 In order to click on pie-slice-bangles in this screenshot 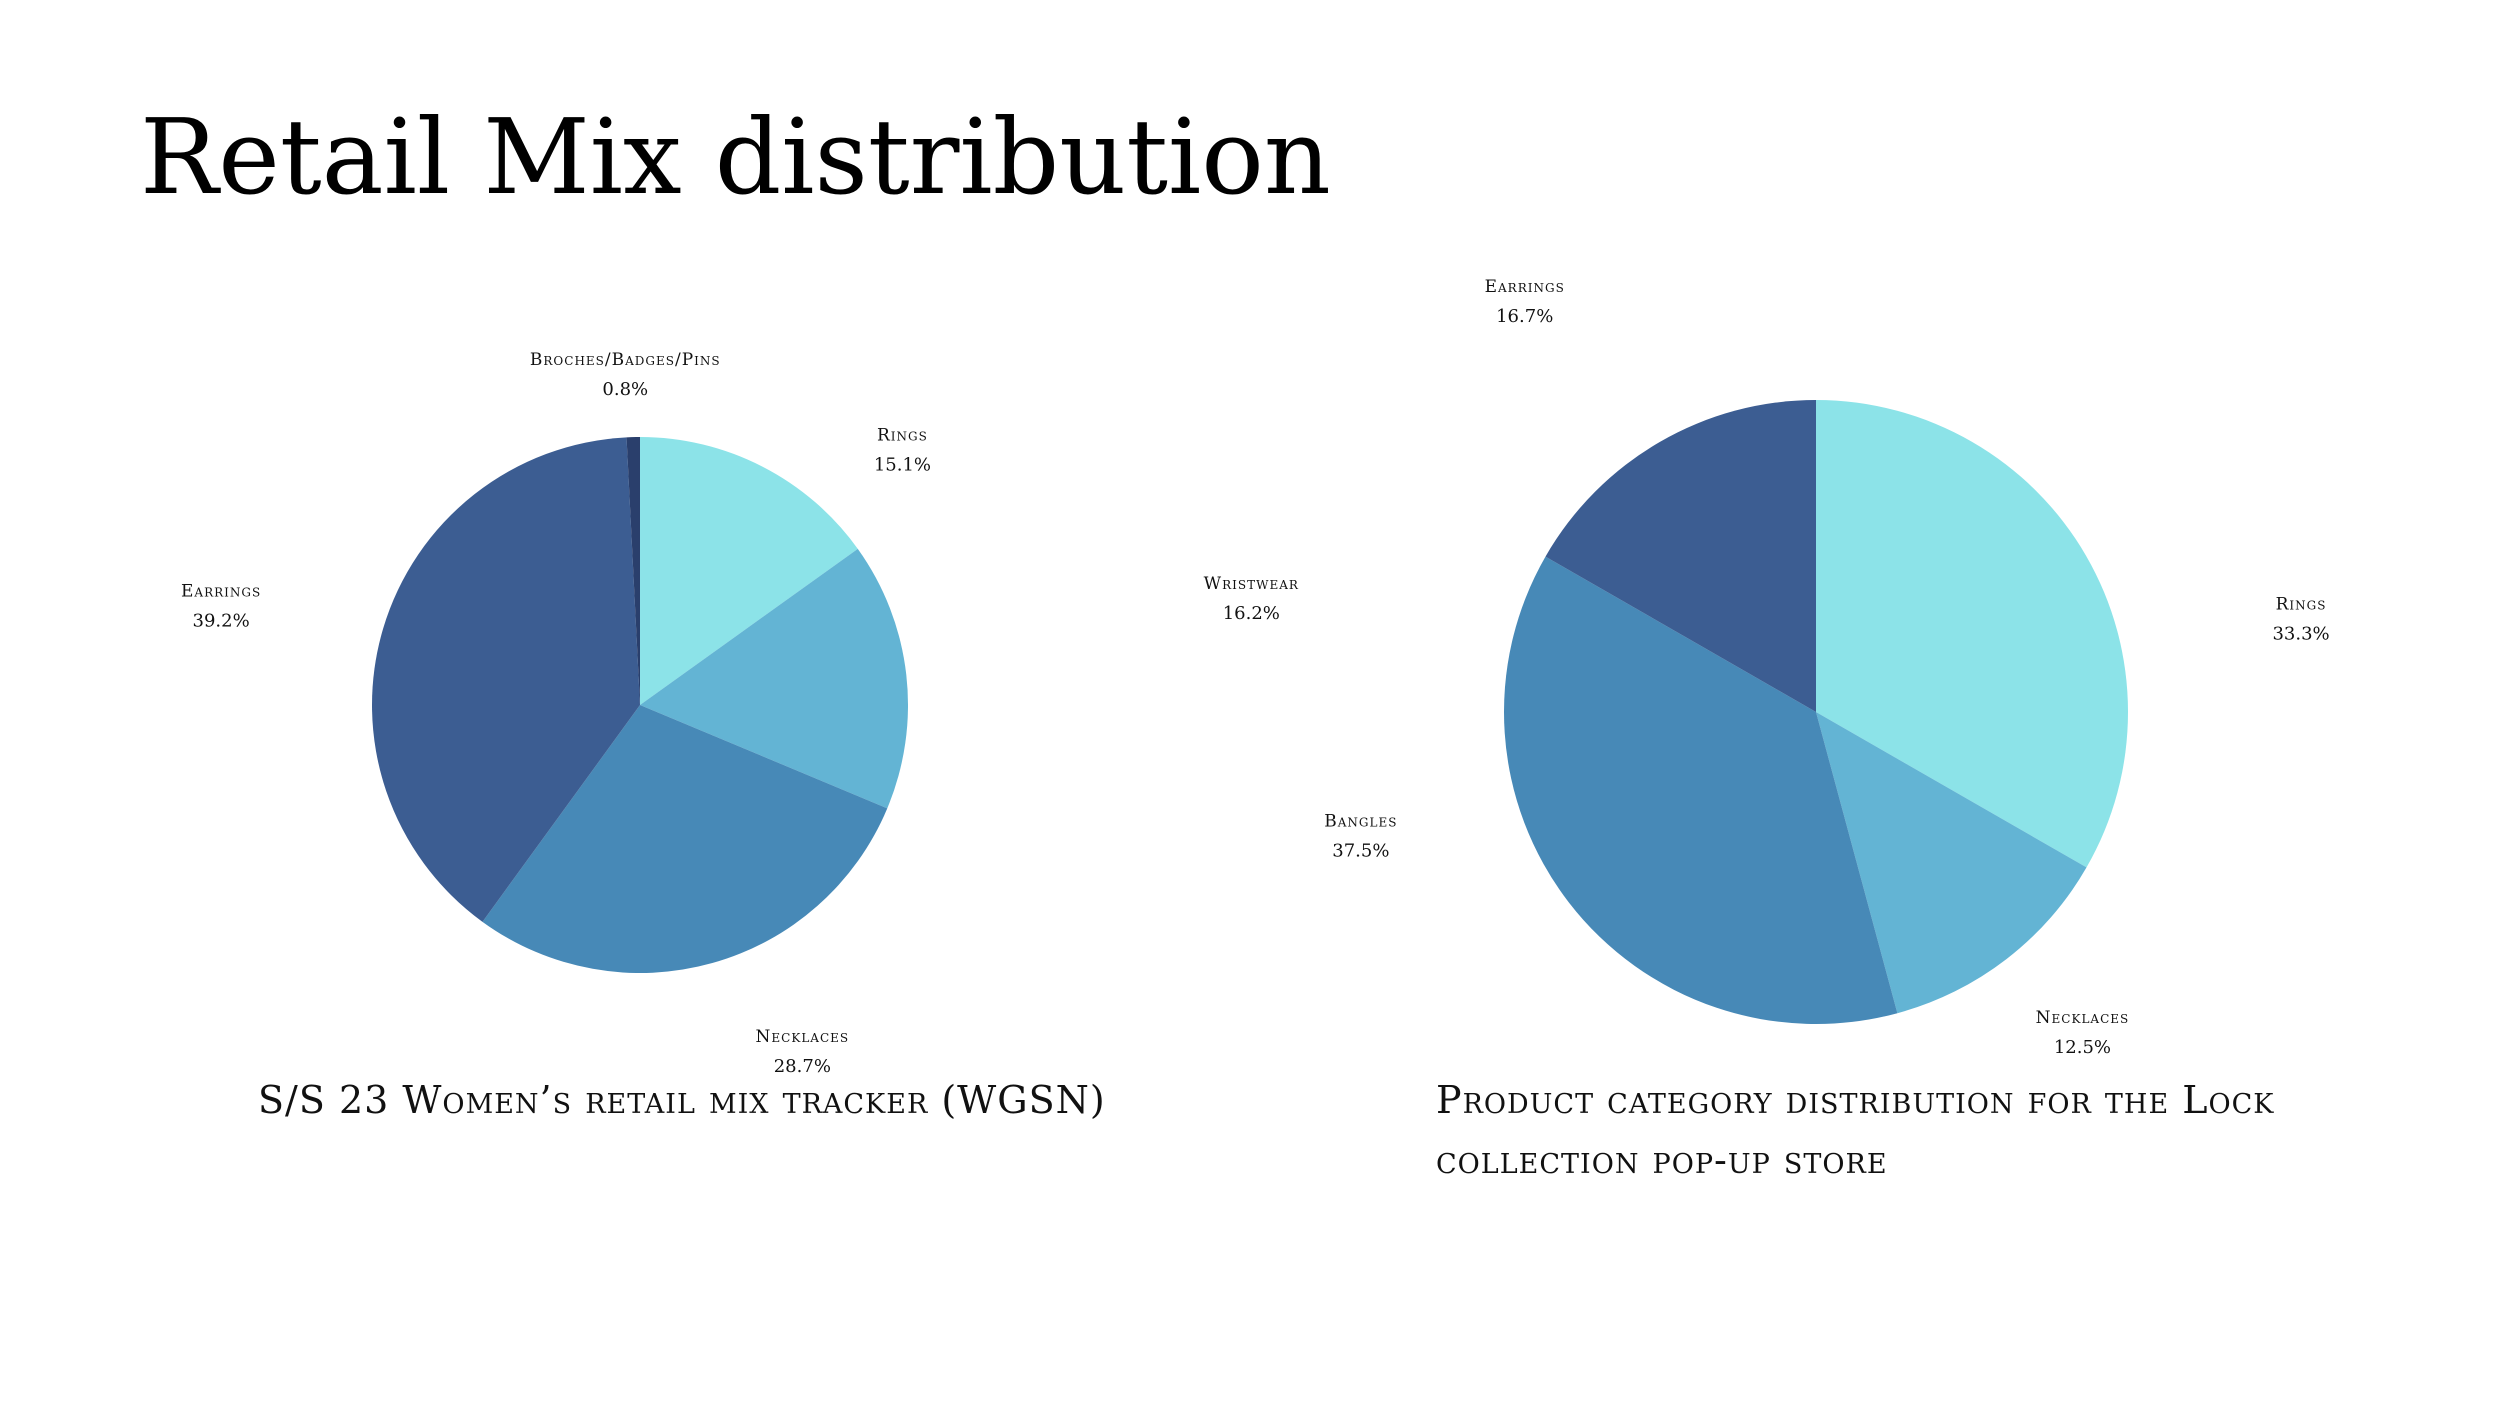, I will do `click(1701, 790)`.